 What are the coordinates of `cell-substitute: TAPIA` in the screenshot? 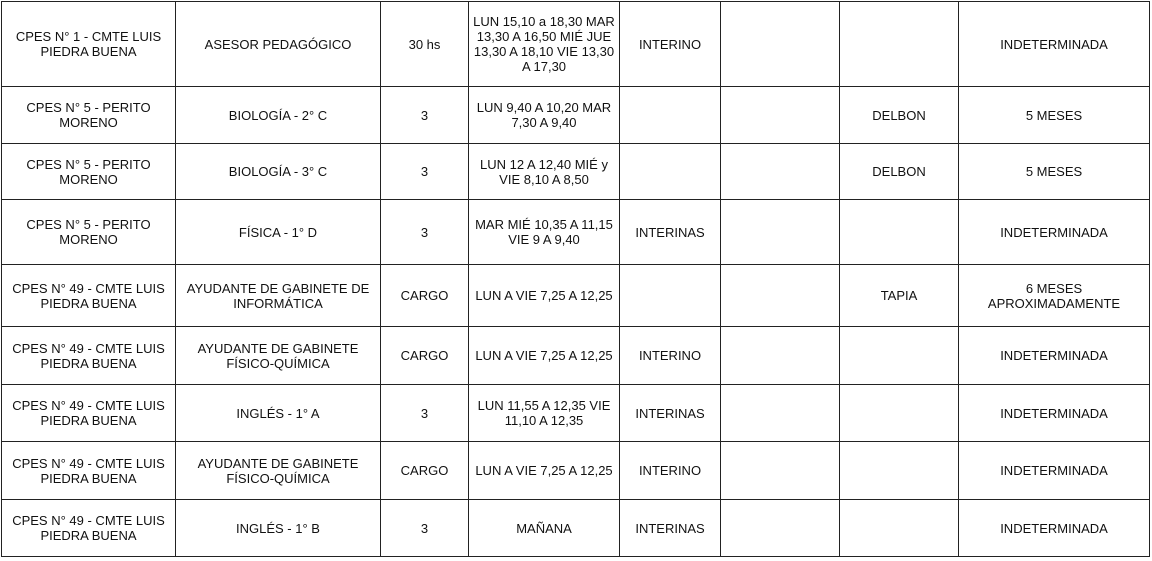 It's located at (899, 295).